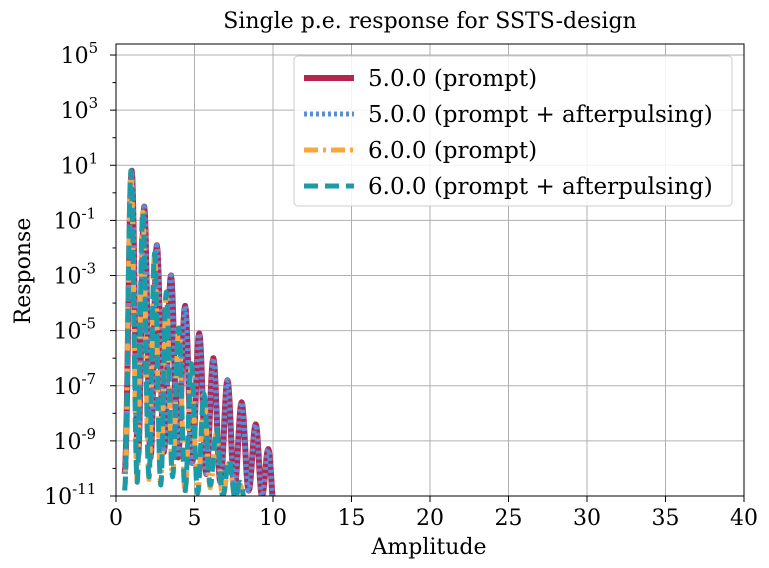  Describe the element at coordinates (74, 330) in the screenshot. I see `y-tick-label: 10⁻⁵` at that location.